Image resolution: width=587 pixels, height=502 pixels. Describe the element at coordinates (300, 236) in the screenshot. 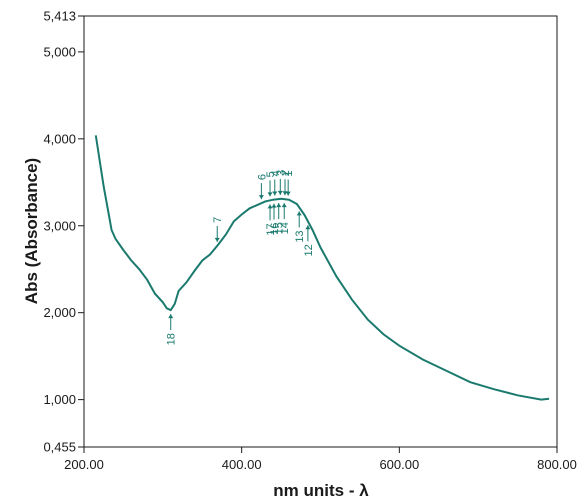

I see `annotation-label: 13` at that location.